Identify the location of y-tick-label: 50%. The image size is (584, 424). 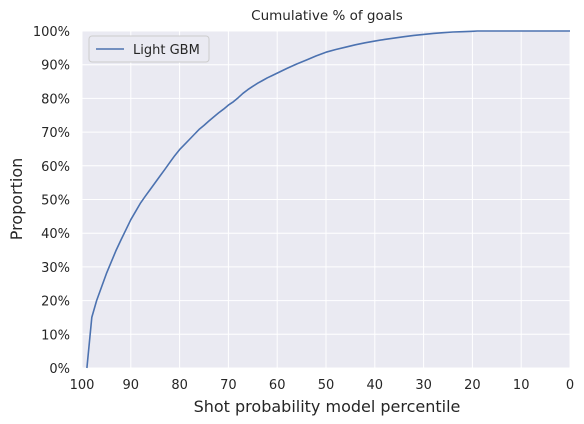
(55, 201).